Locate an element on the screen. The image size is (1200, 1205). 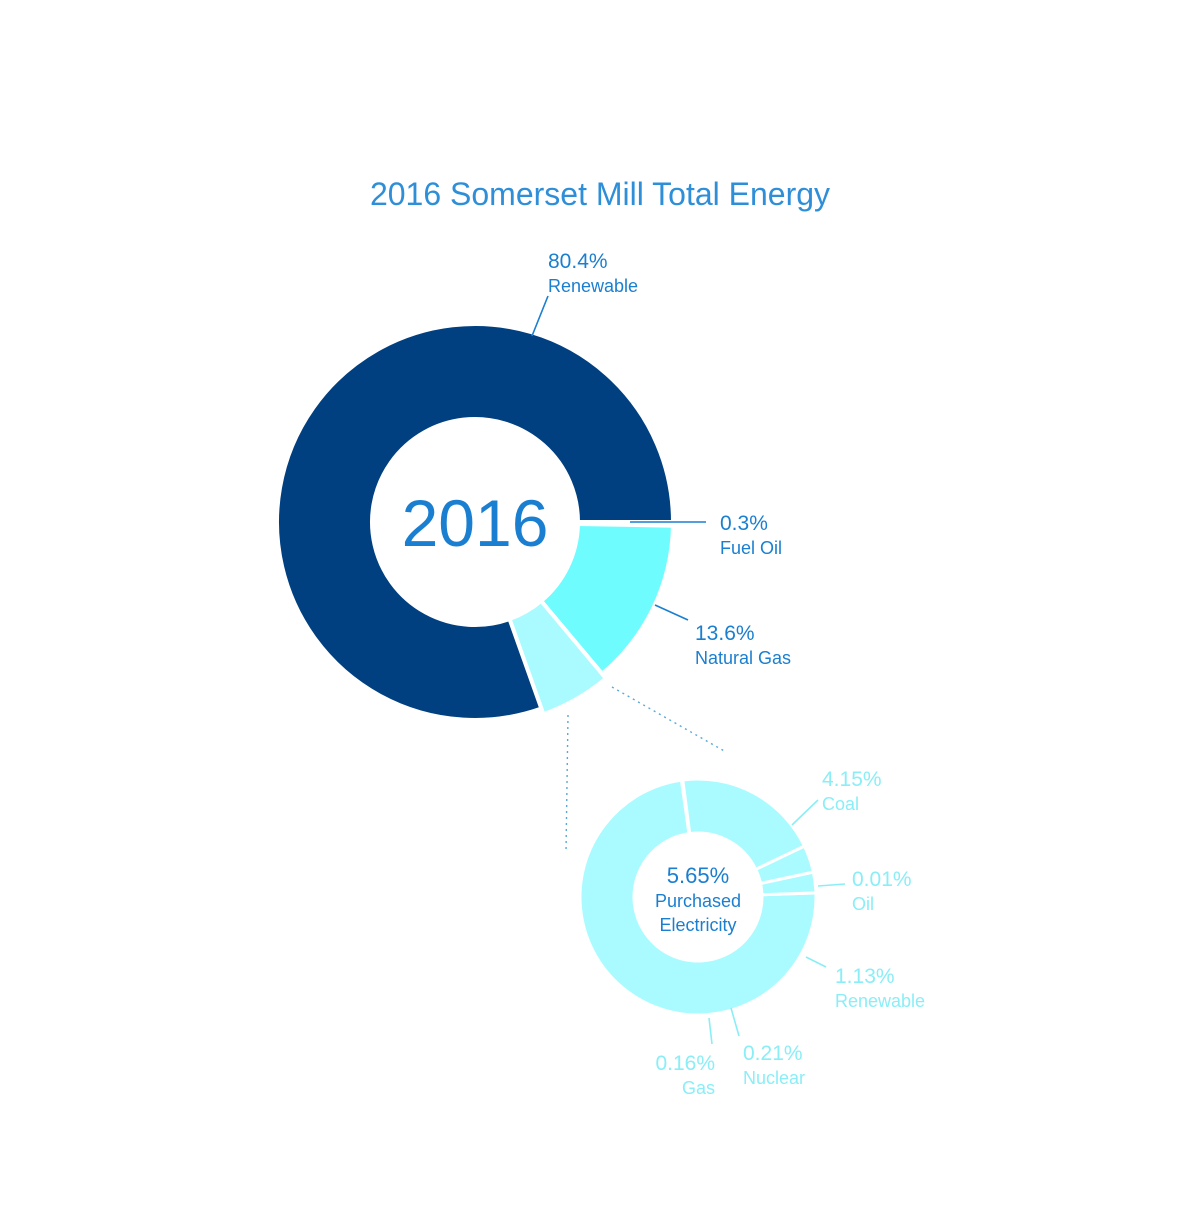
label-gas-name: Gas is located at coordinates (698, 1088).